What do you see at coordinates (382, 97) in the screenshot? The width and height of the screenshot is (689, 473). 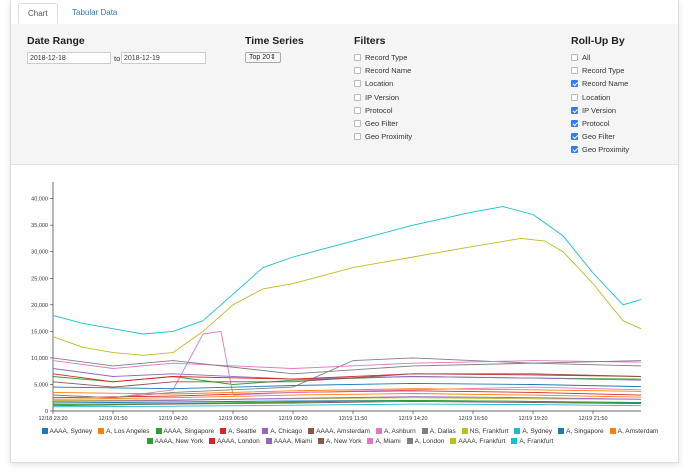 I see `filter-option-label: IP Version` at bounding box center [382, 97].